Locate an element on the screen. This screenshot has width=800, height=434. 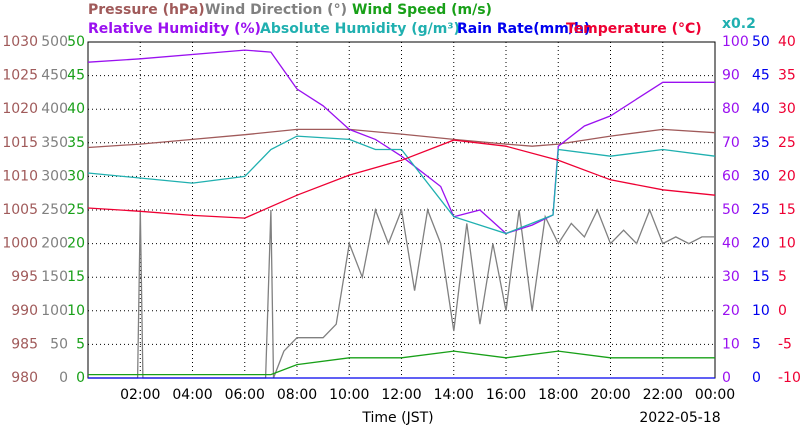
y-tick-label: 995 is located at coordinates (24, 277).